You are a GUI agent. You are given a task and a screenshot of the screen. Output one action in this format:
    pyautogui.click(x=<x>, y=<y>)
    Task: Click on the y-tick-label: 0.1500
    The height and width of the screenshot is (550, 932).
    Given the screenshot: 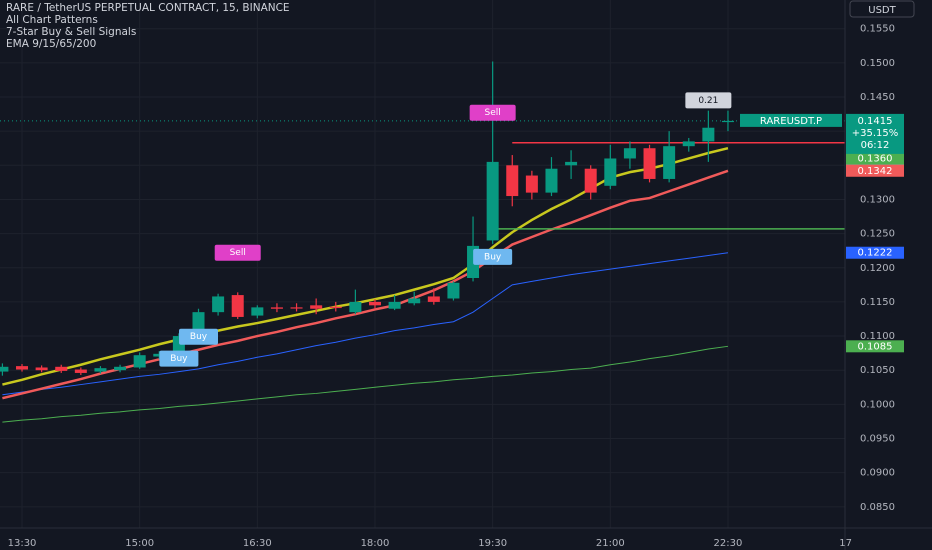 What is the action you would take?
    pyautogui.click(x=877, y=63)
    